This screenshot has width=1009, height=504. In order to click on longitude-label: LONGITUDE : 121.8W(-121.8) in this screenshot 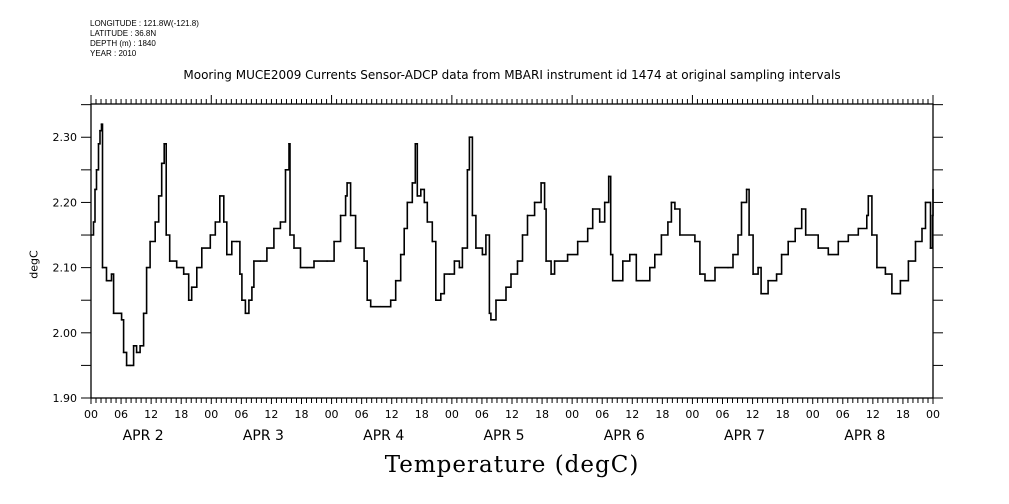, I will do `click(144, 23)`.